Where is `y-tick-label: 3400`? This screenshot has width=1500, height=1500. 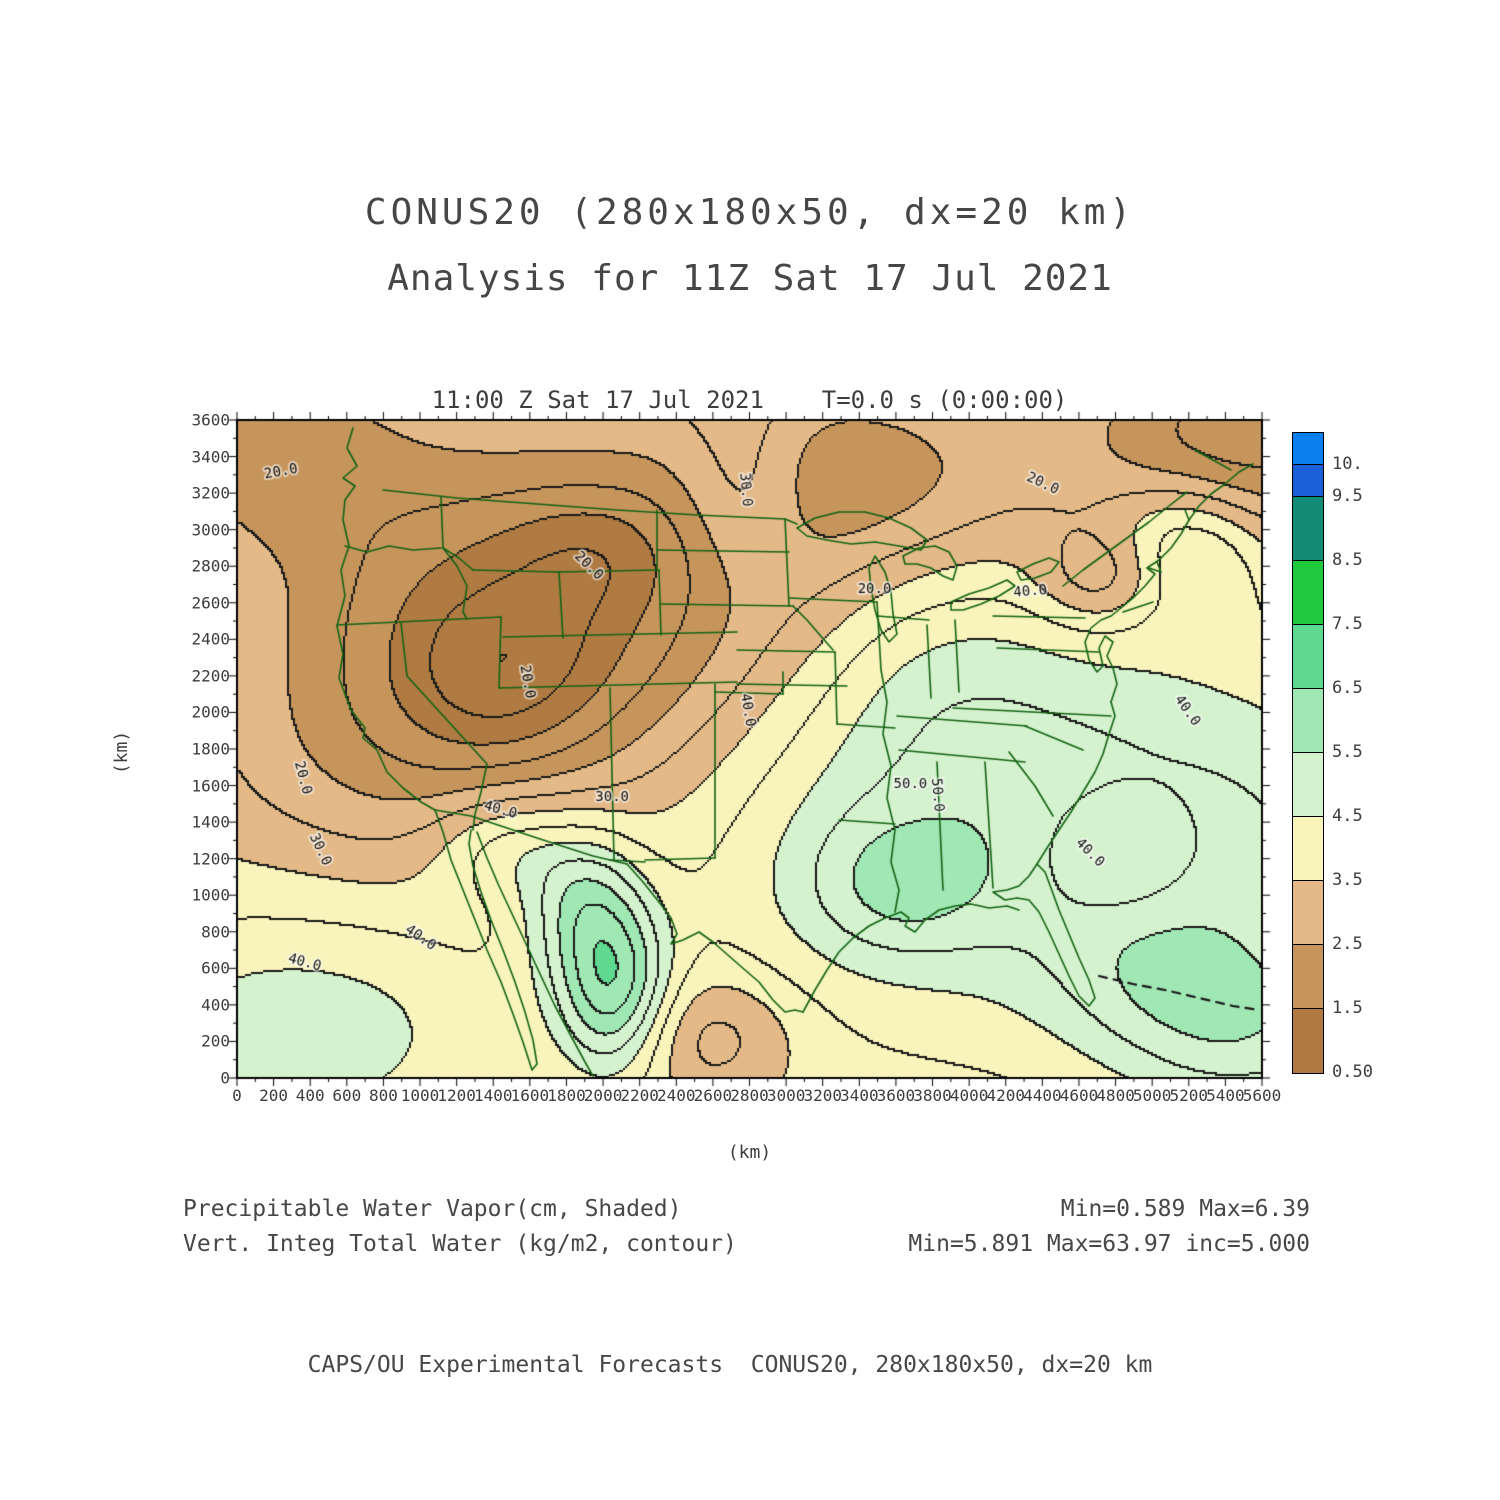 y-tick-label: 3400 is located at coordinates (210, 457).